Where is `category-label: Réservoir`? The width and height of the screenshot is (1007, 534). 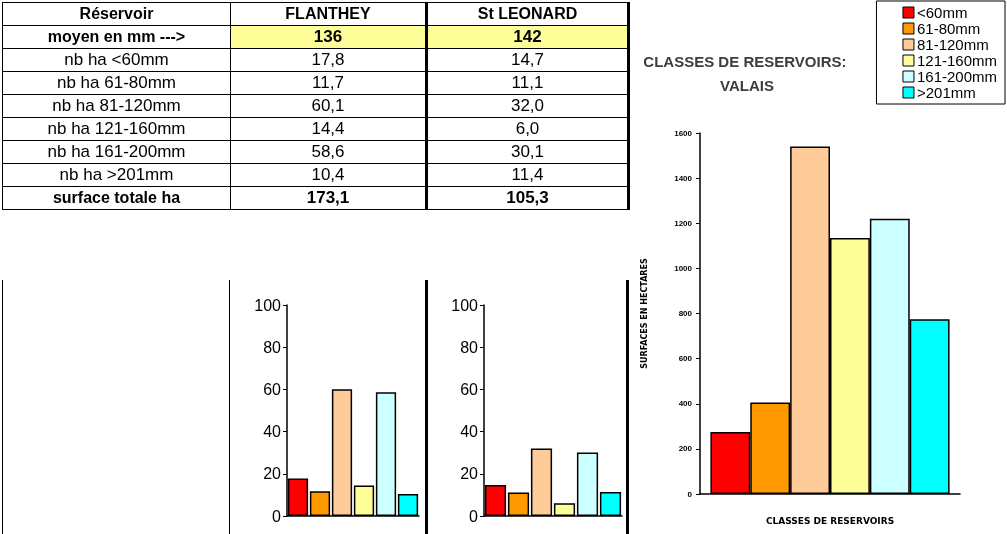
category-label: Réservoir is located at coordinates (116, 14).